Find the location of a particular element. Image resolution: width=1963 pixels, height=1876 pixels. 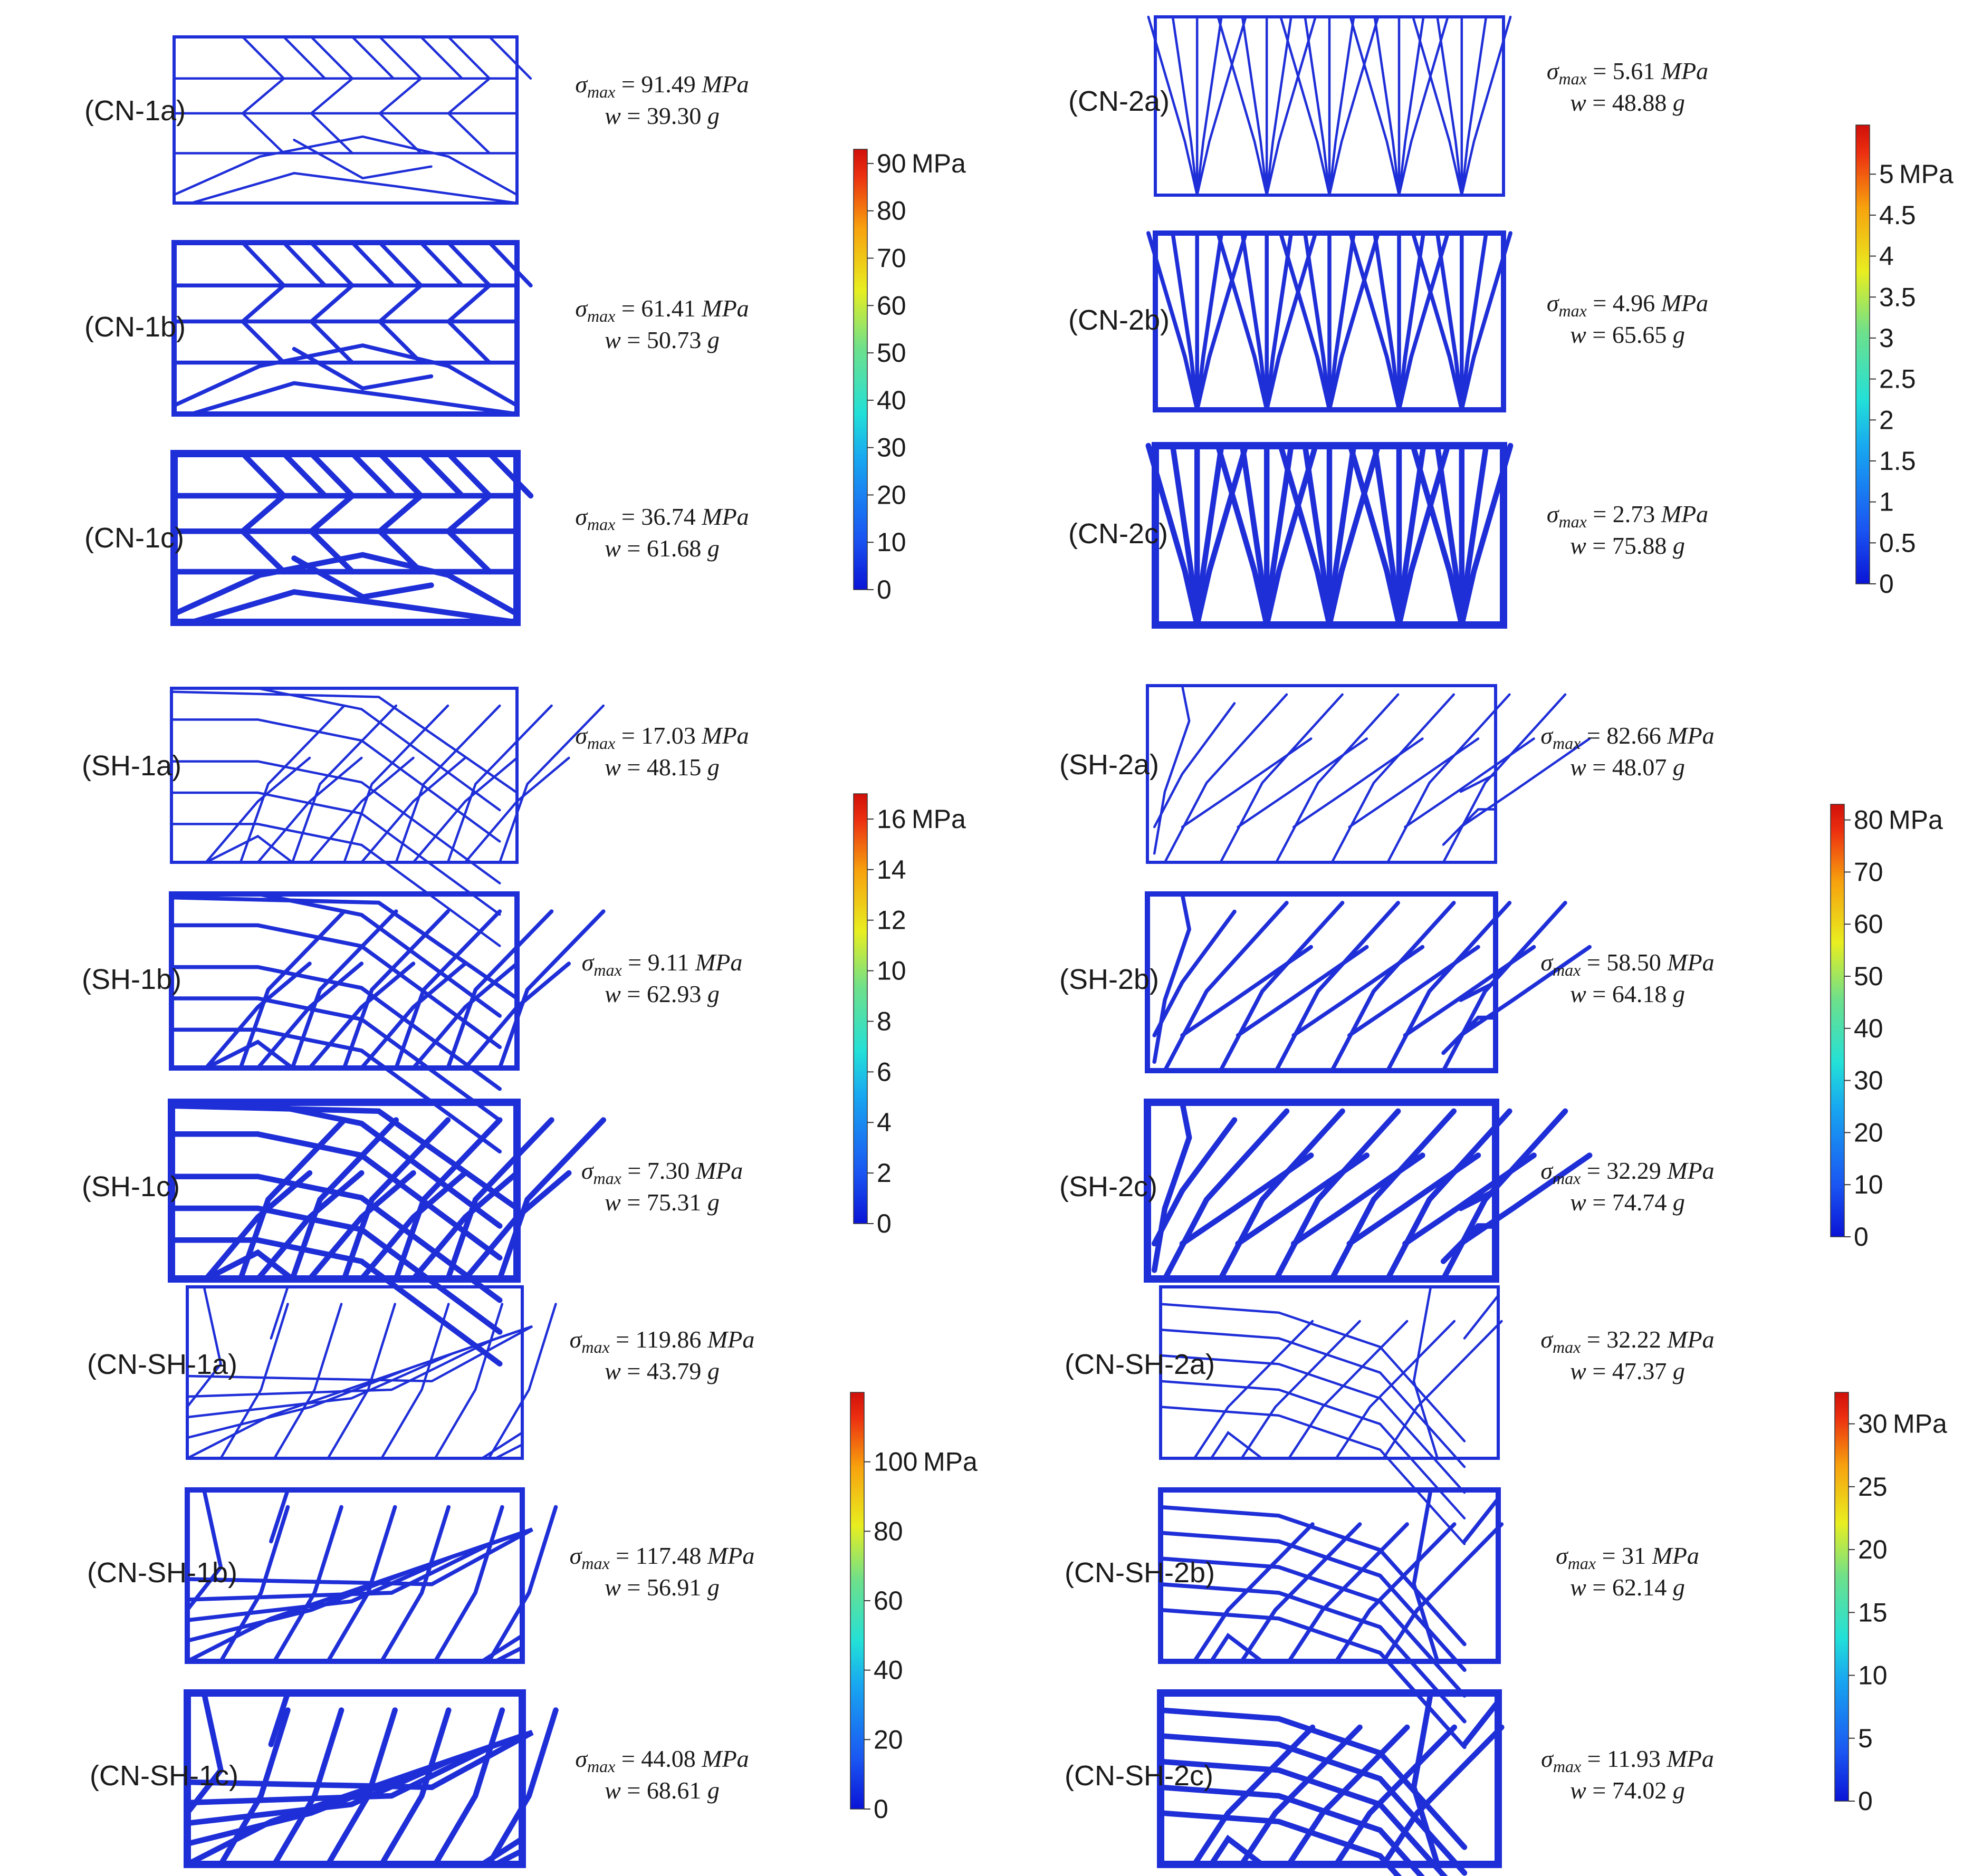

weight-value: w = 39.30 g is located at coordinates (662, 116).